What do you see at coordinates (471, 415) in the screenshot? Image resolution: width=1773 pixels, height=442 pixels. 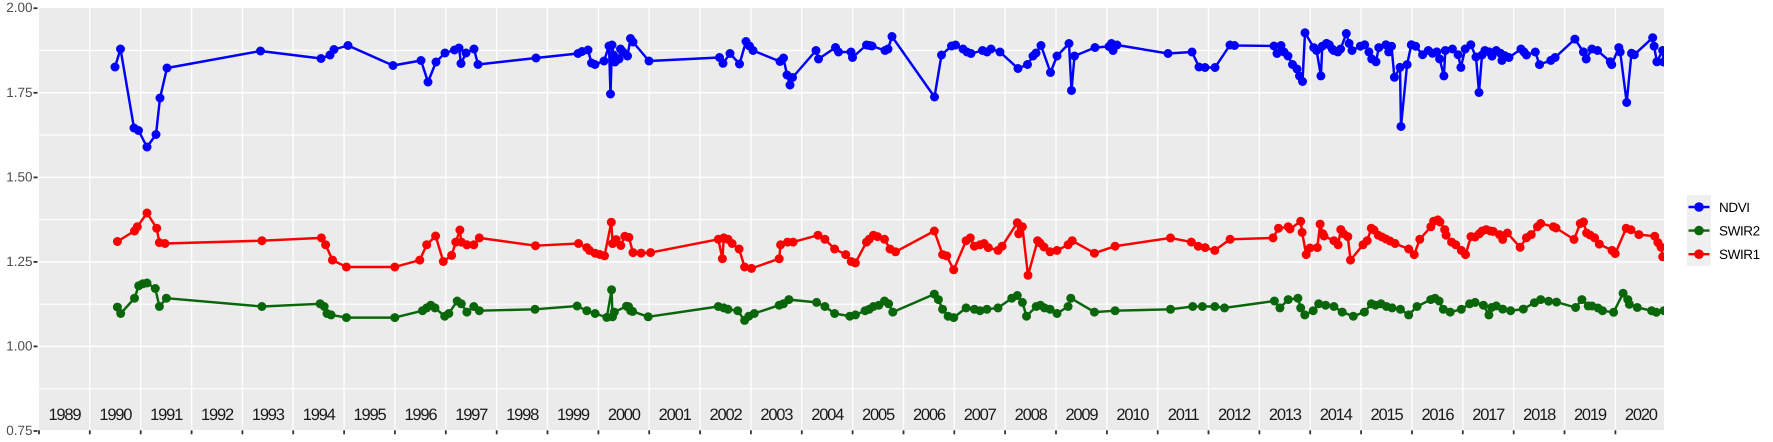 I see `svg-text: 1997` at bounding box center [471, 415].